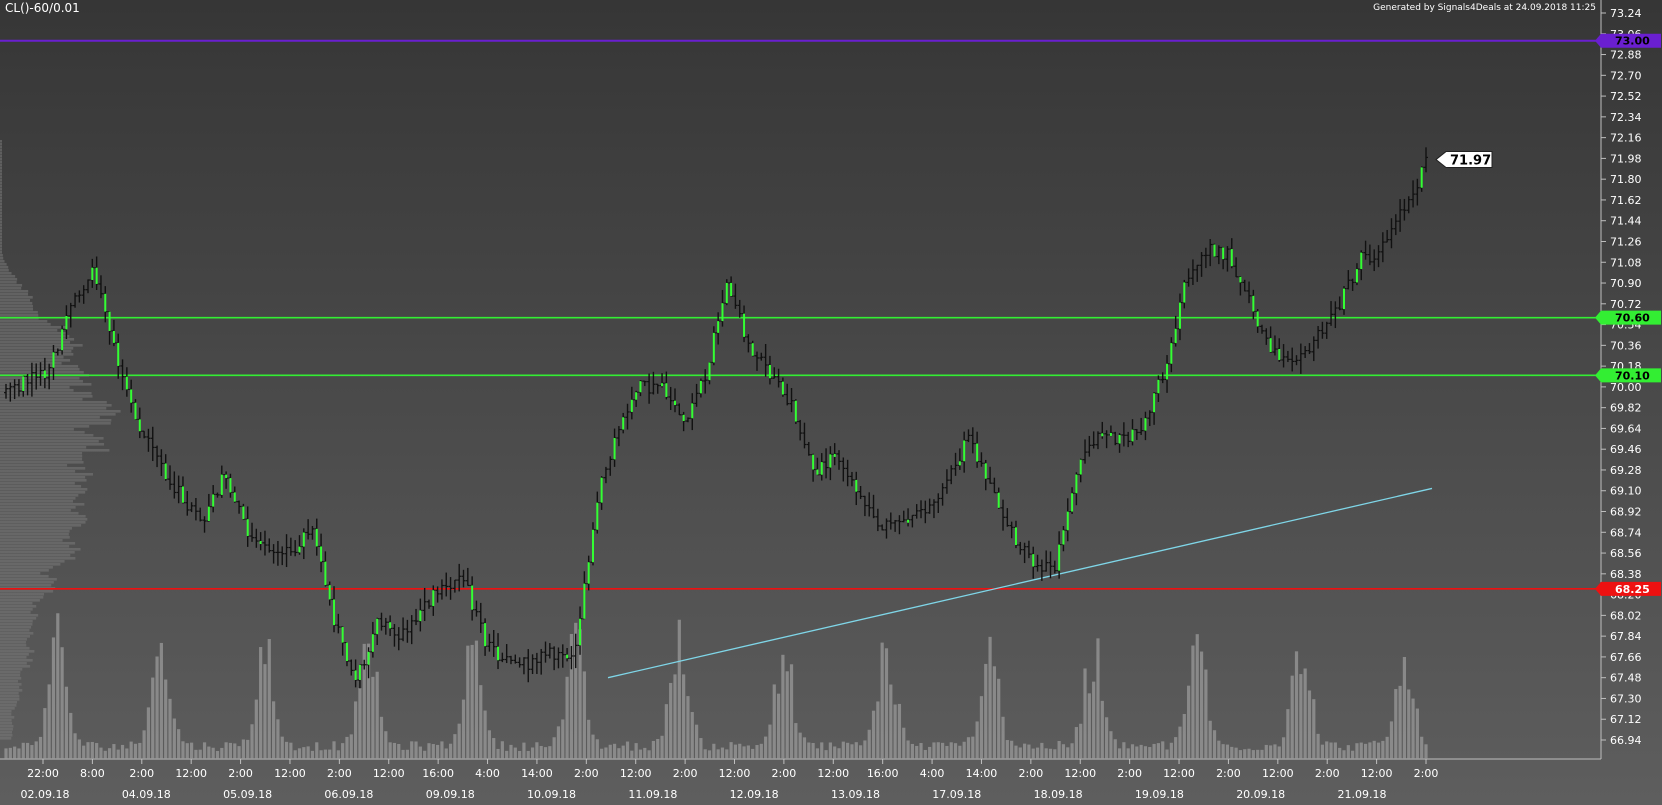 This screenshot has height=805, width=1662. Describe the element at coordinates (1260, 794) in the screenshot. I see `x-date-label: 20.09.18` at that location.